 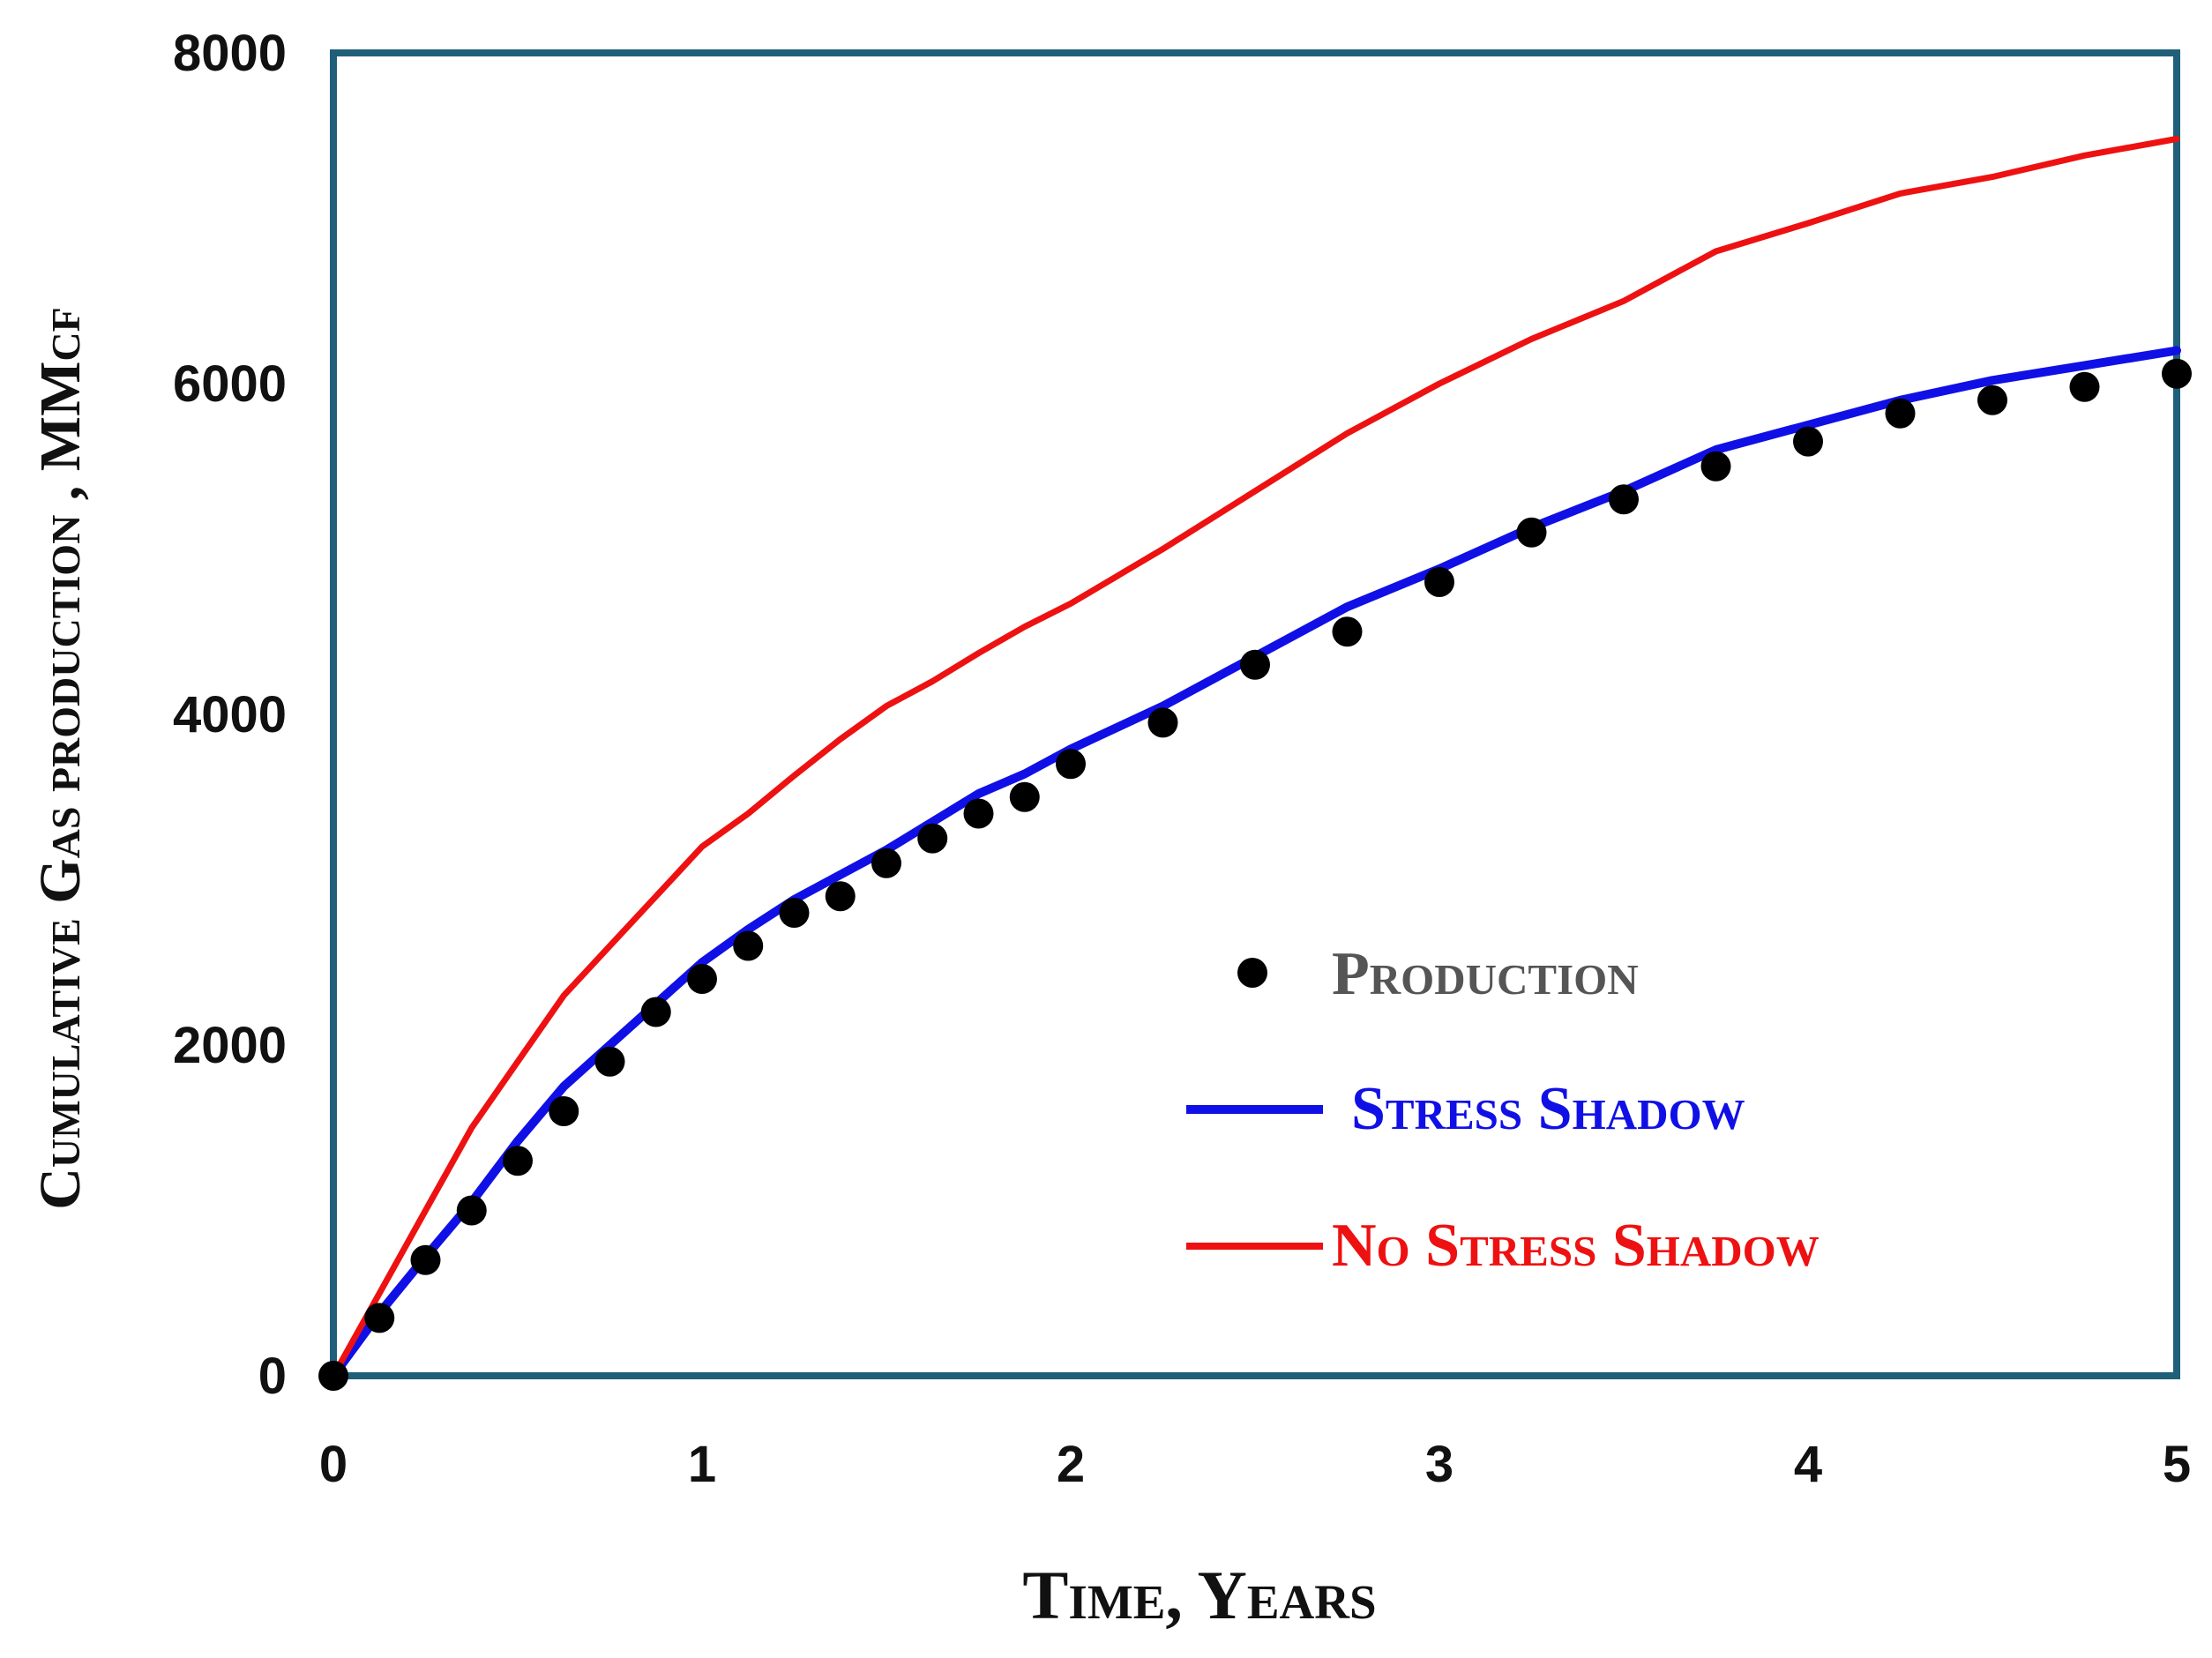 I want to click on y-tick-label: 2000, so click(x=230, y=1045).